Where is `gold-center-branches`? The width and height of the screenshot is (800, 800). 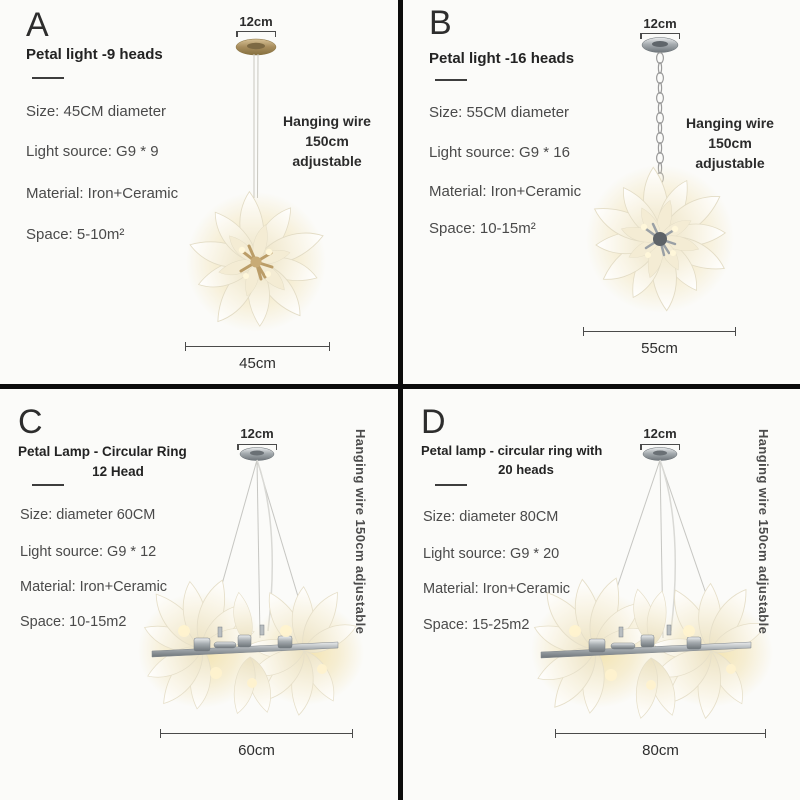
gold-center-branches is located at coordinates (256, 262).